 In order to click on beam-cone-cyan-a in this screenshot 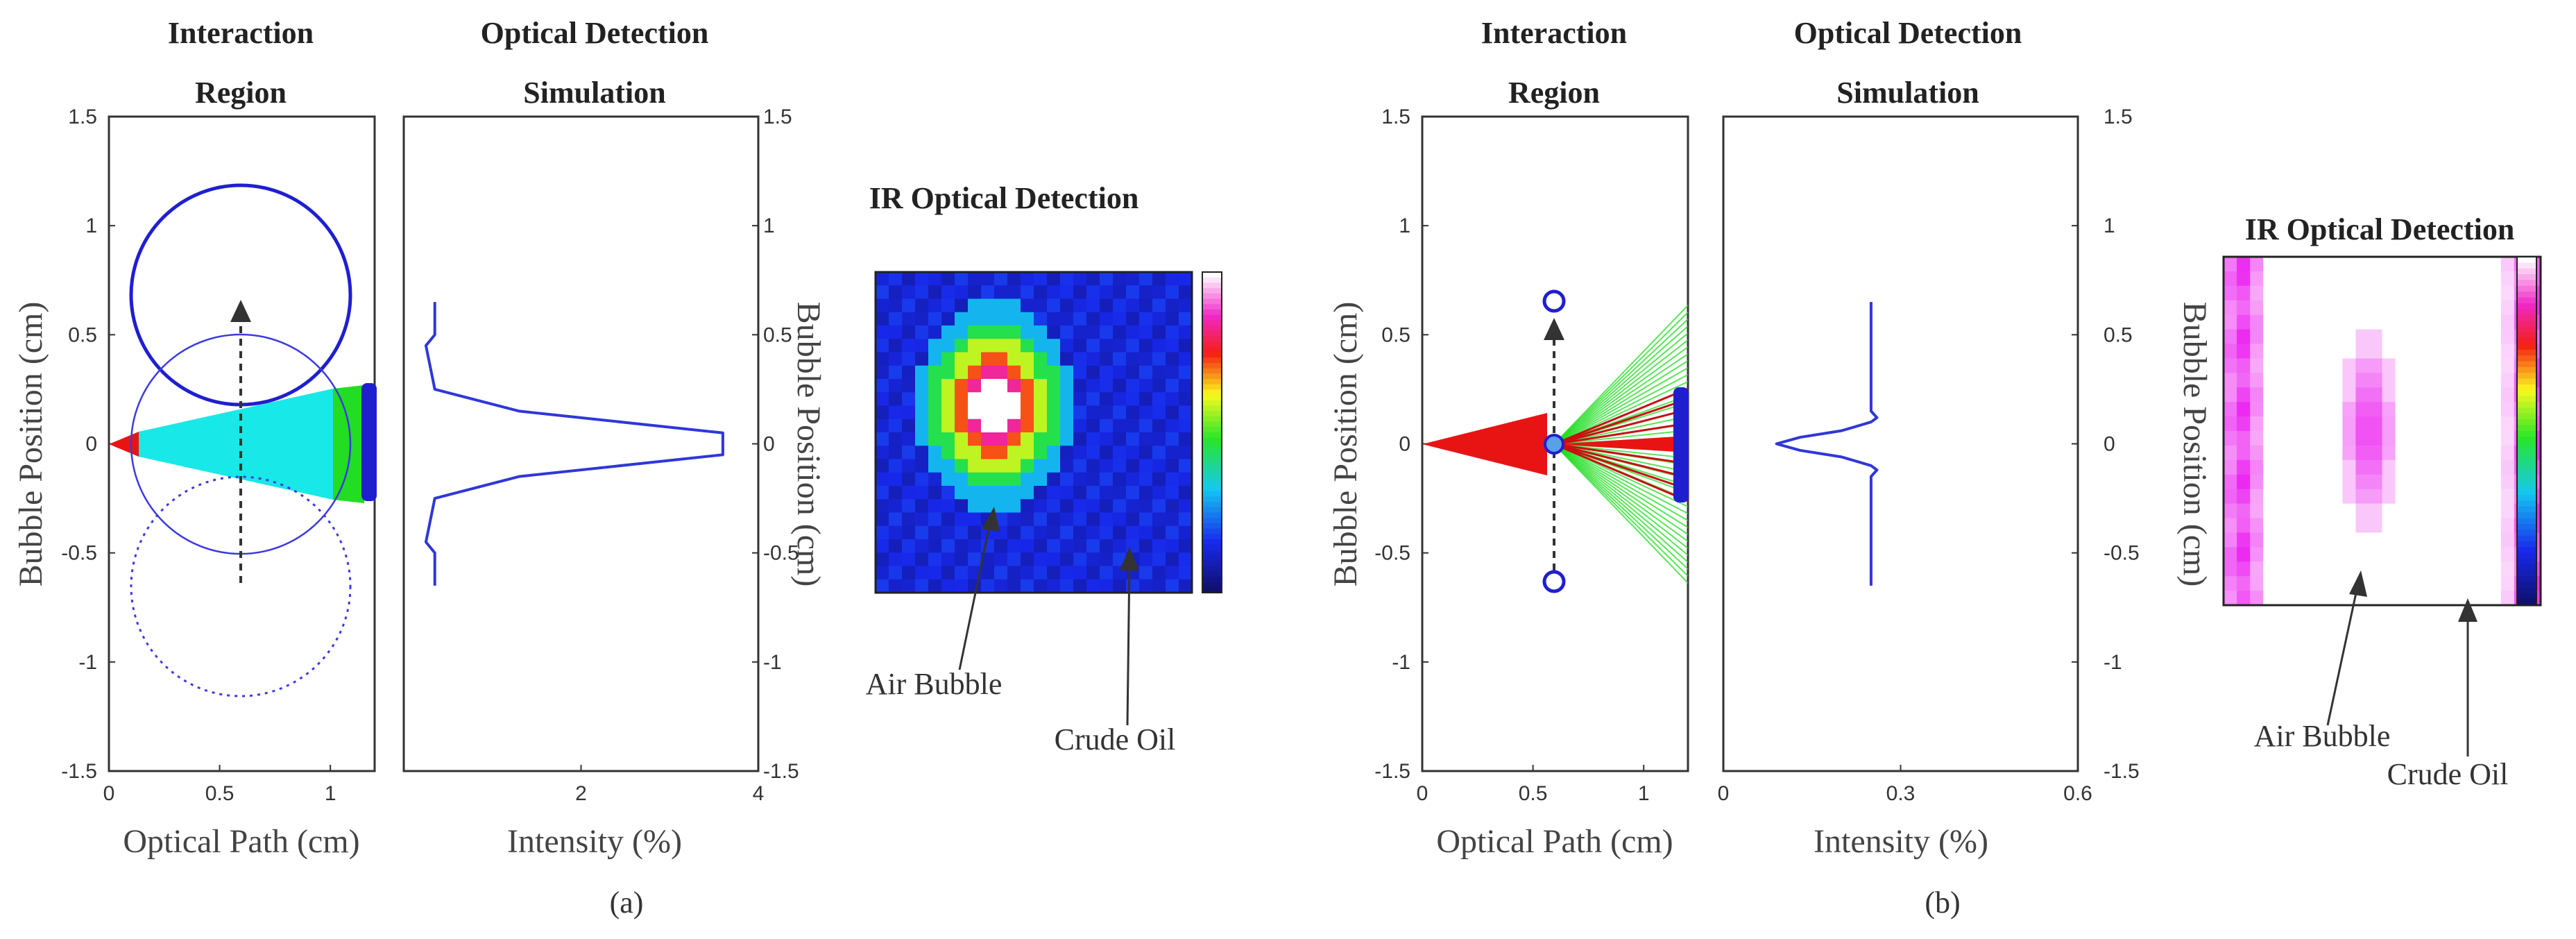, I will do `click(236, 444)`.